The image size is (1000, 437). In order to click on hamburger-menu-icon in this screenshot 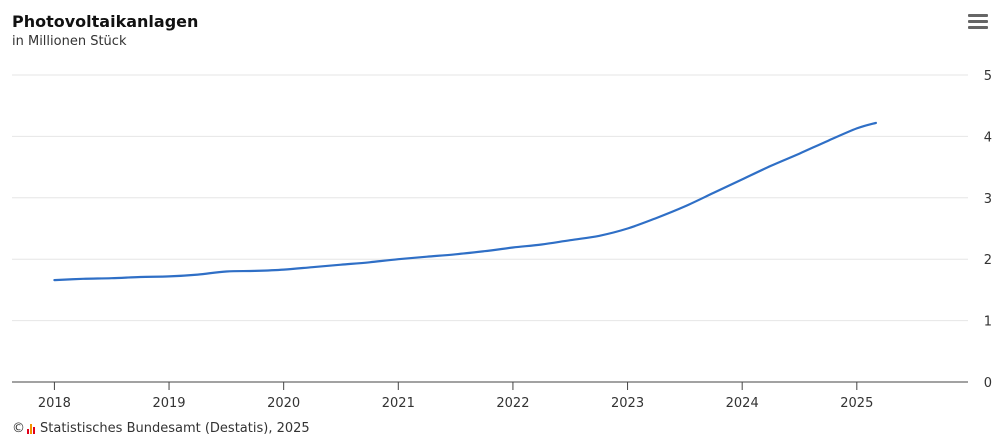, I will do `click(978, 23)`.